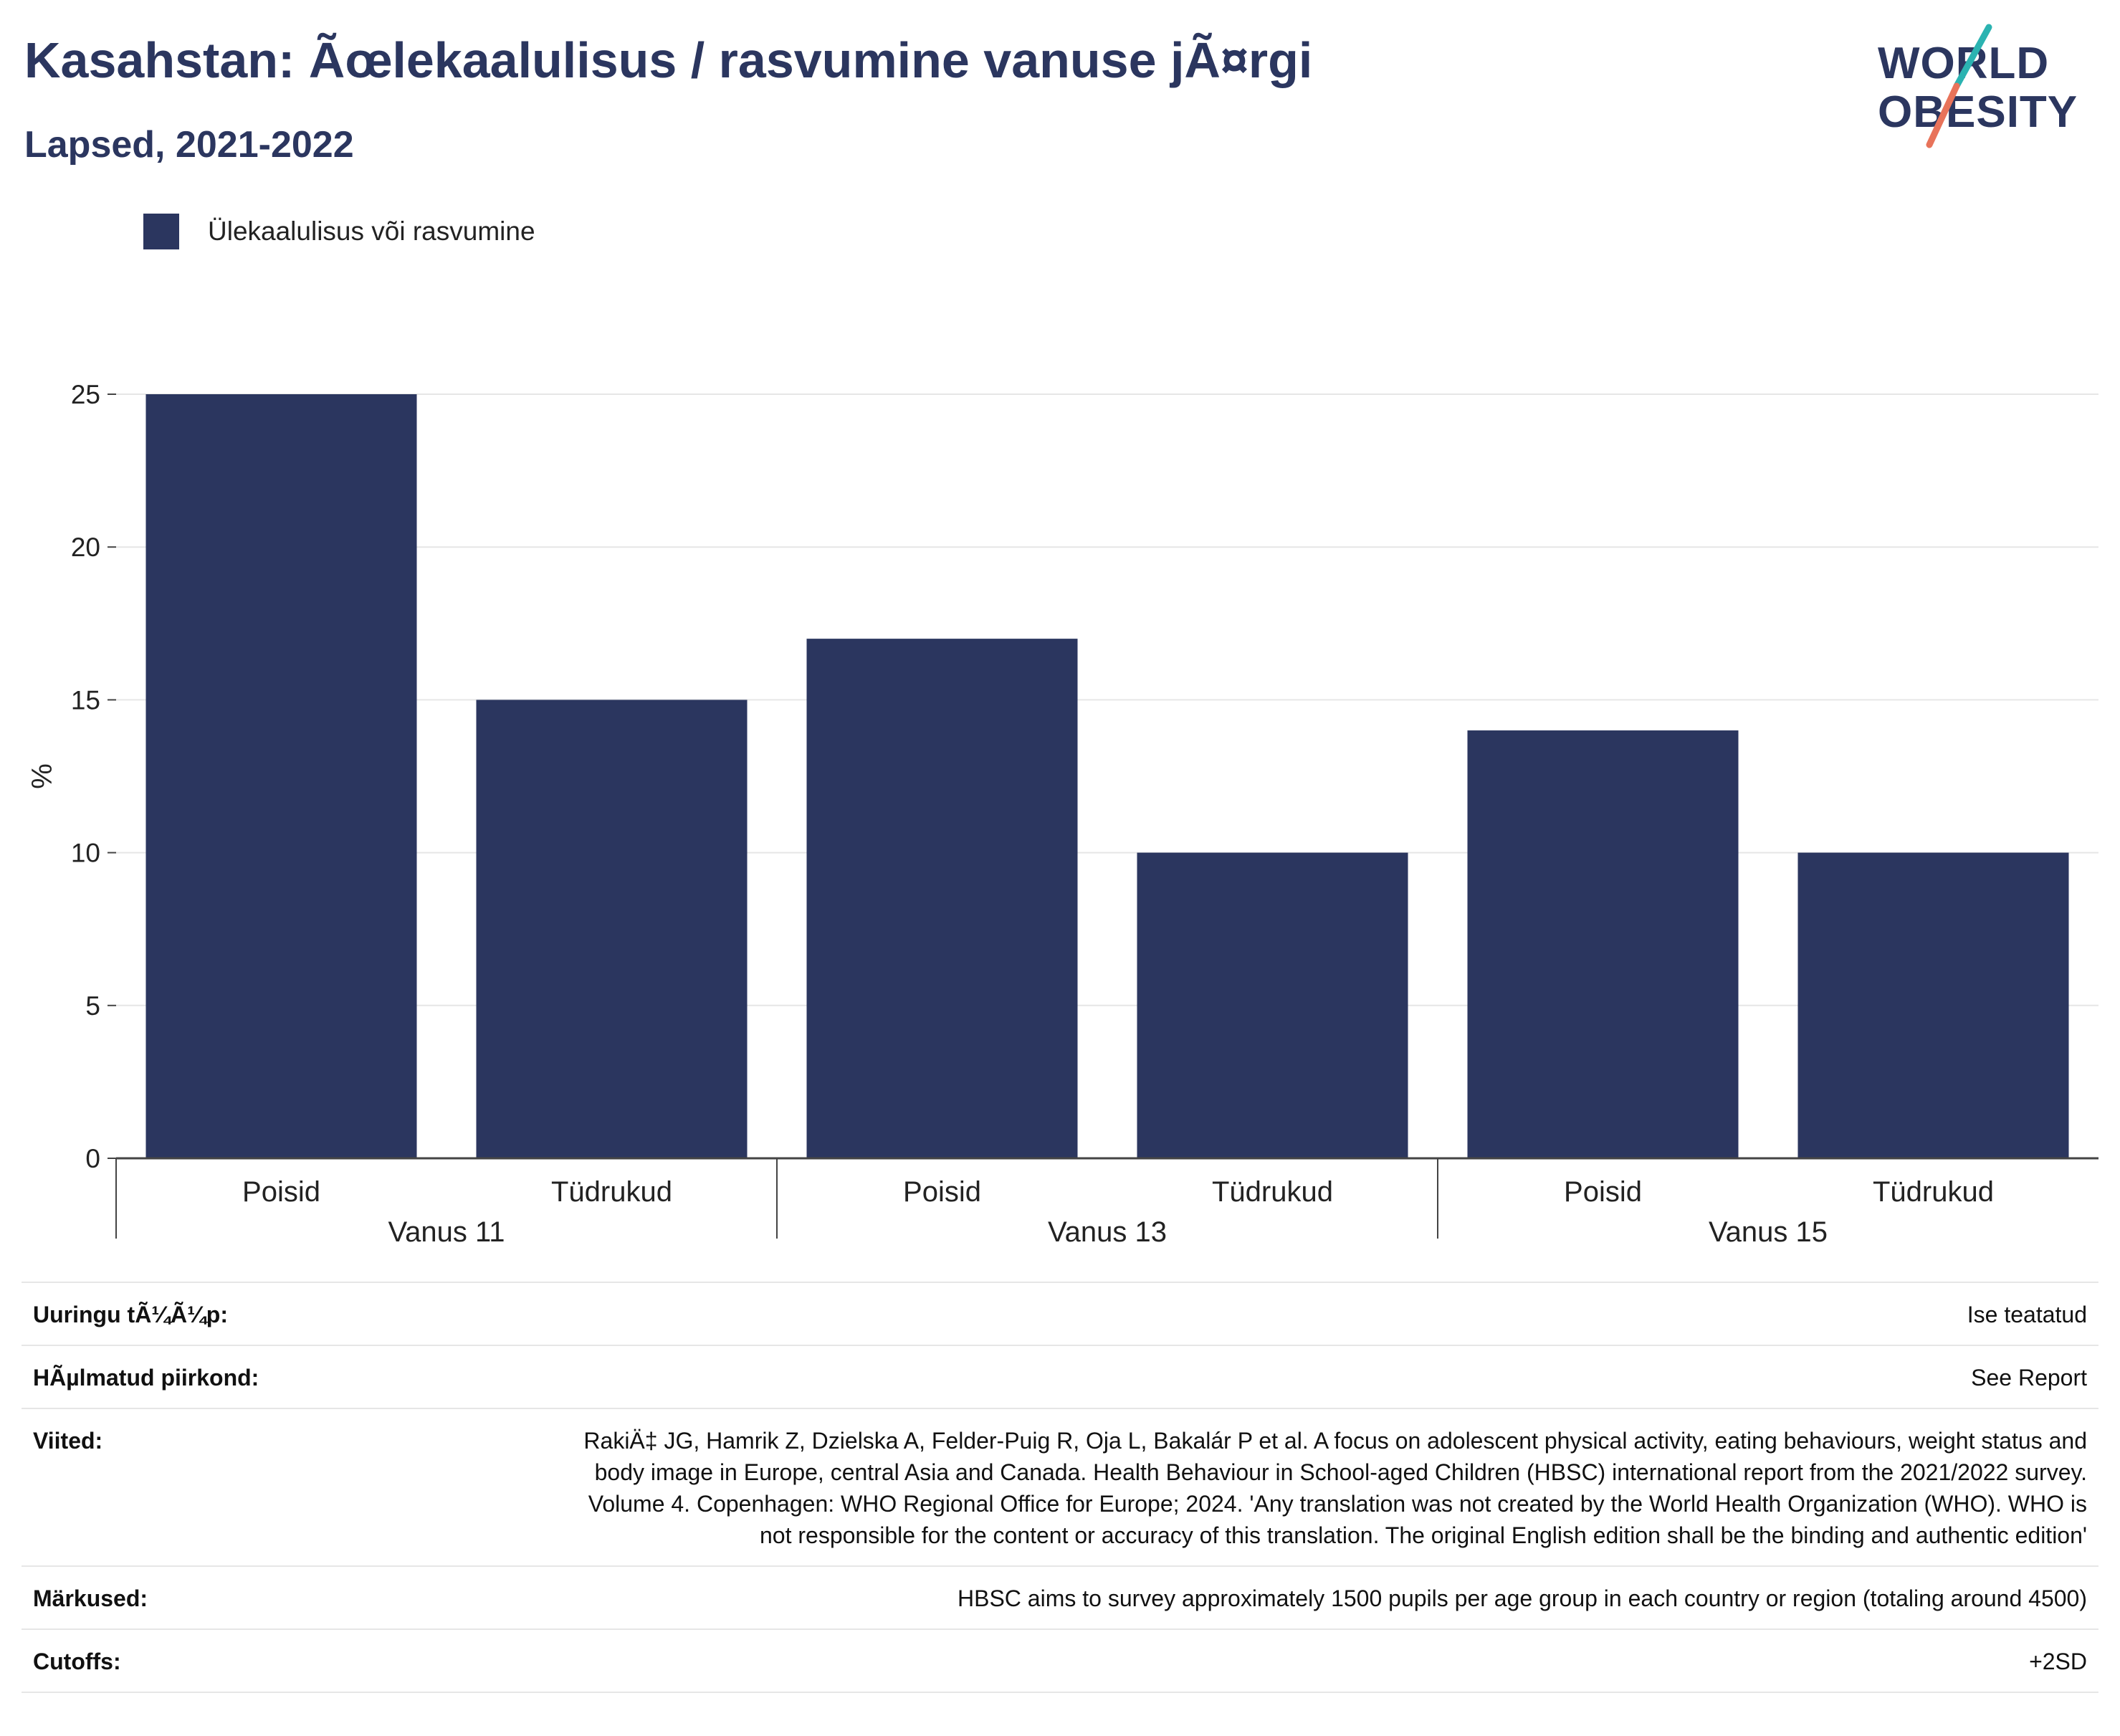 Image resolution: width=2120 pixels, height=1736 pixels. Describe the element at coordinates (372, 231) in the screenshot. I see `legend-label: Ülekaalulisus või rasvumine` at that location.